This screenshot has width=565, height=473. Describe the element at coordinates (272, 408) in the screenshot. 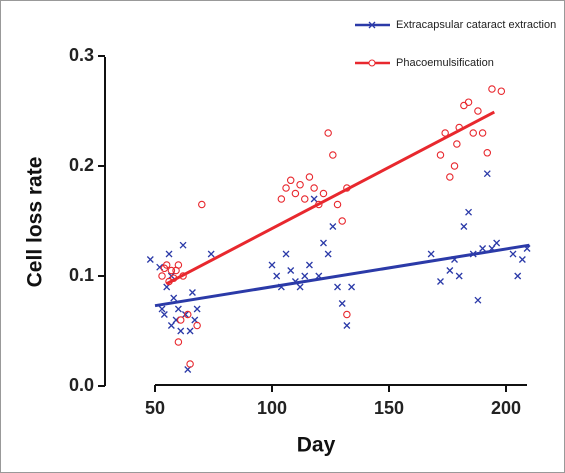

I see `x-tick-label: 100` at that location.